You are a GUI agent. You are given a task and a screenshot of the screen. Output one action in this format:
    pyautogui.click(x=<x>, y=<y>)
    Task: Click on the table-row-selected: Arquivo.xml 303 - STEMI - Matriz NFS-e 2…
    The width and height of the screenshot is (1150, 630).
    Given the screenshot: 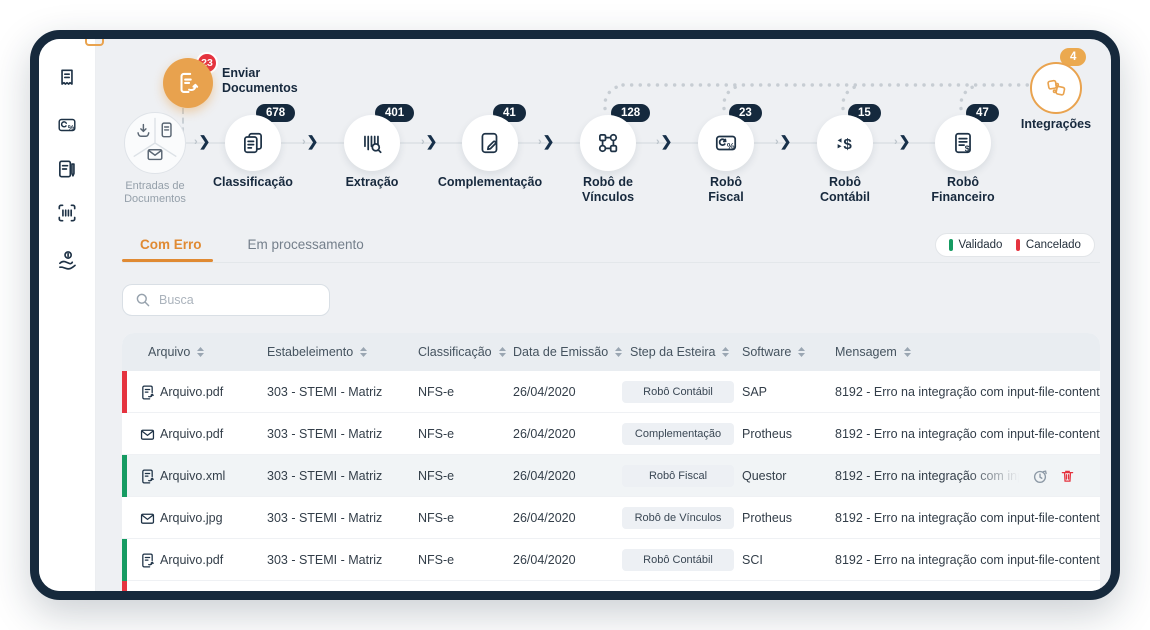 What is the action you would take?
    pyautogui.click(x=611, y=476)
    